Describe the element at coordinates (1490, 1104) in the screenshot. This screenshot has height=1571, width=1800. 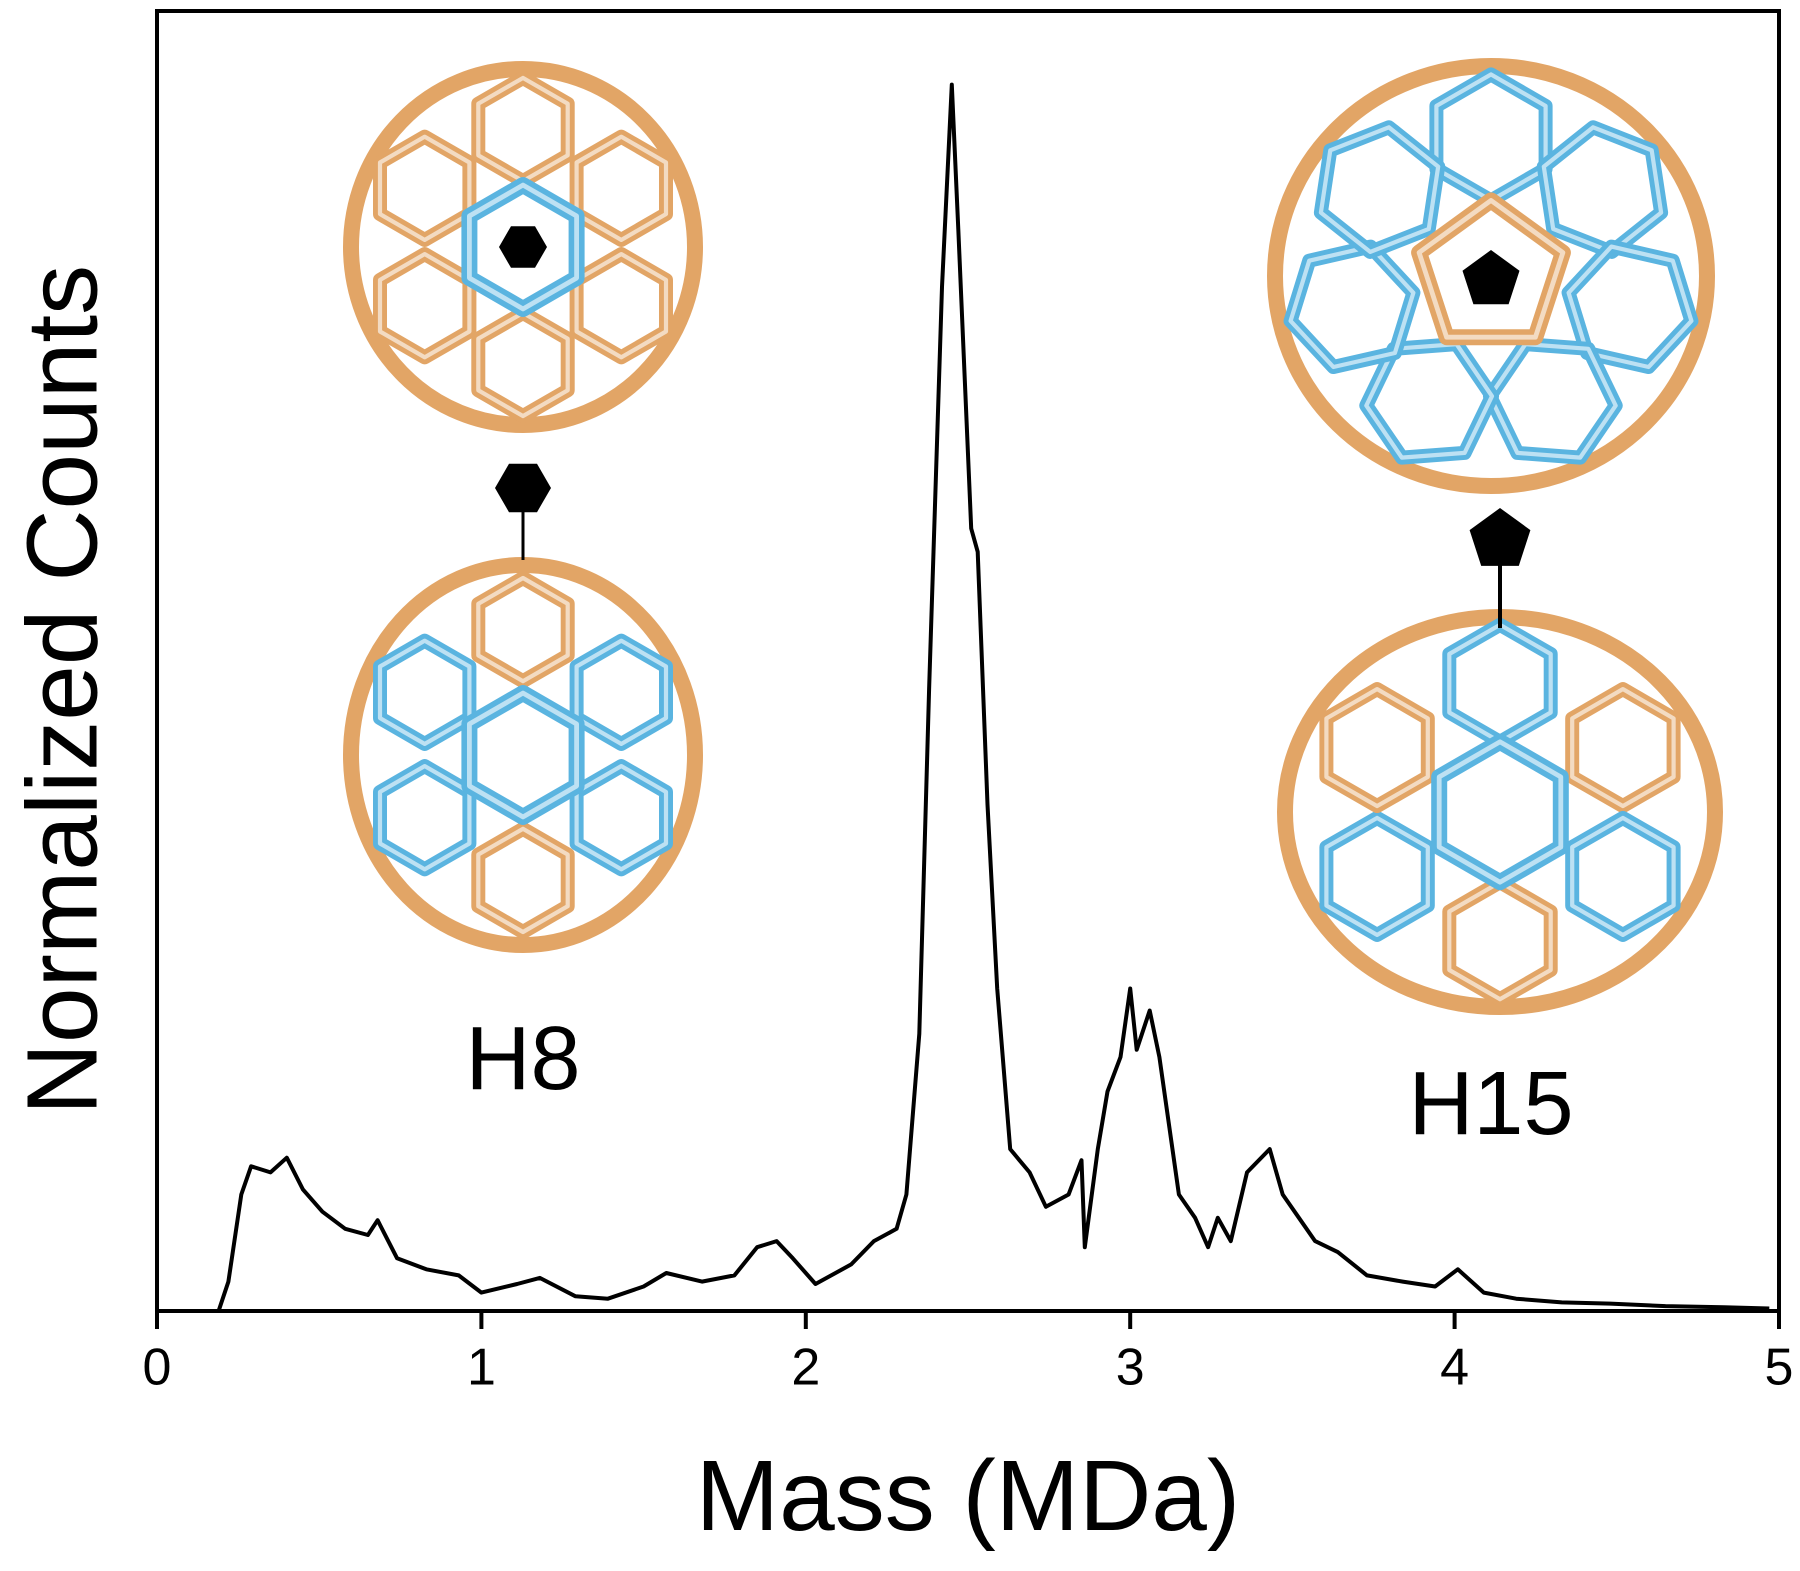
I see `structure-label: H15` at that location.